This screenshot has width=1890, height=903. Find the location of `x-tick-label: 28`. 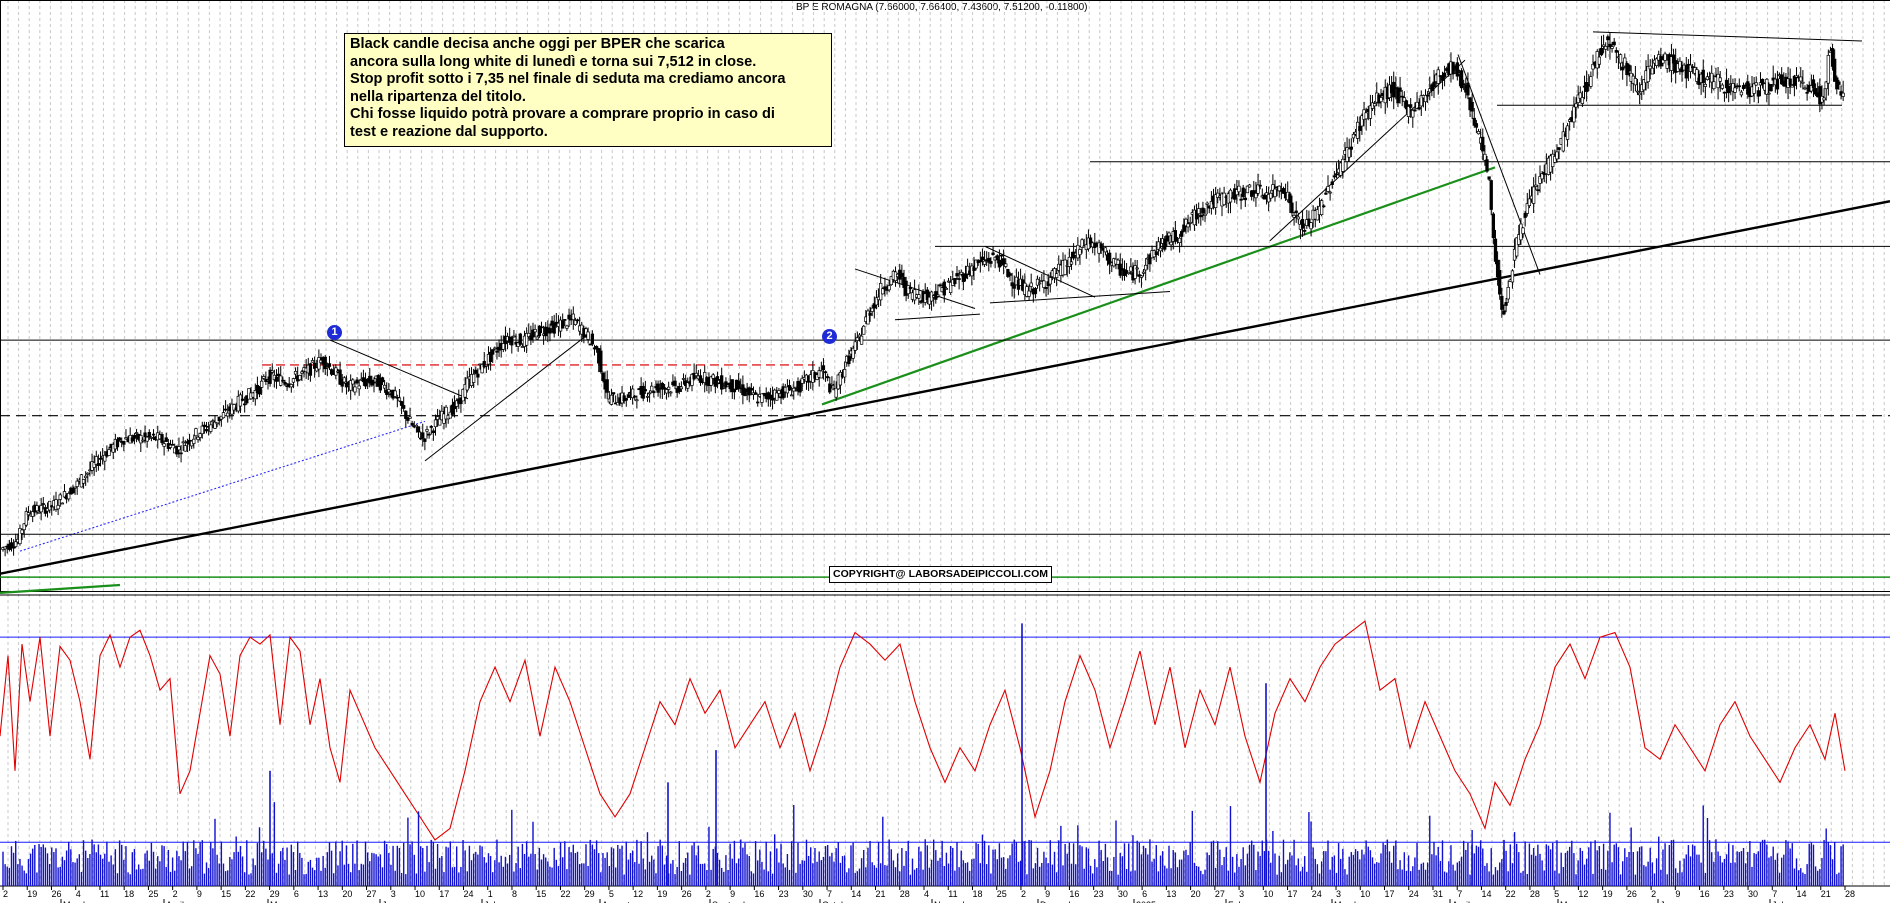

x-tick-label: 28 is located at coordinates (1535, 894).